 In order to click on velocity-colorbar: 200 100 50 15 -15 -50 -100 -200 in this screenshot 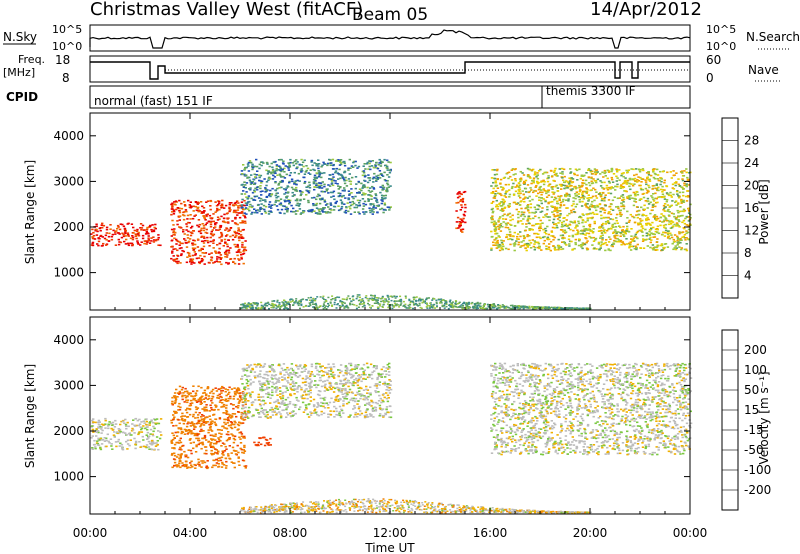, I will do `click(746, 420)`.